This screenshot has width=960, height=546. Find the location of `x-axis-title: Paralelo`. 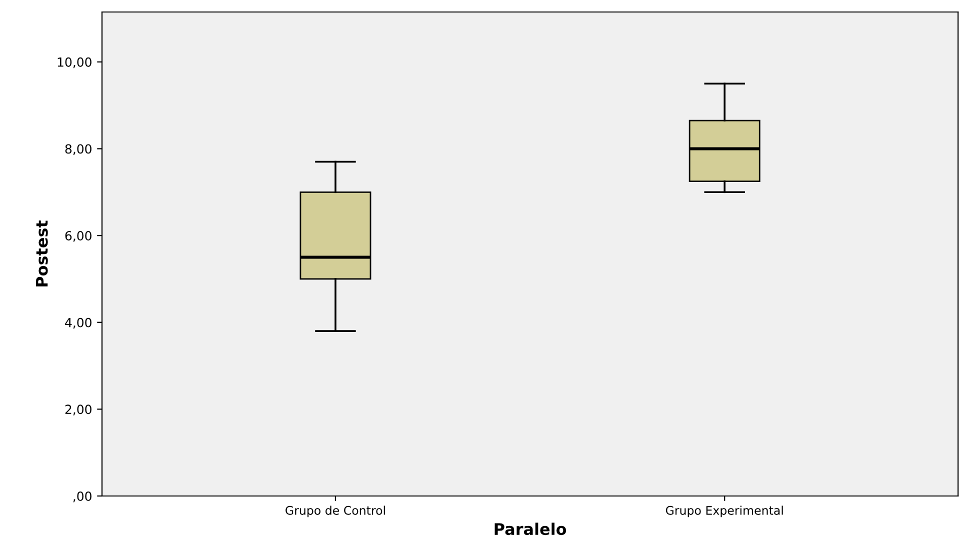

x-axis-title: Paralelo is located at coordinates (530, 529).